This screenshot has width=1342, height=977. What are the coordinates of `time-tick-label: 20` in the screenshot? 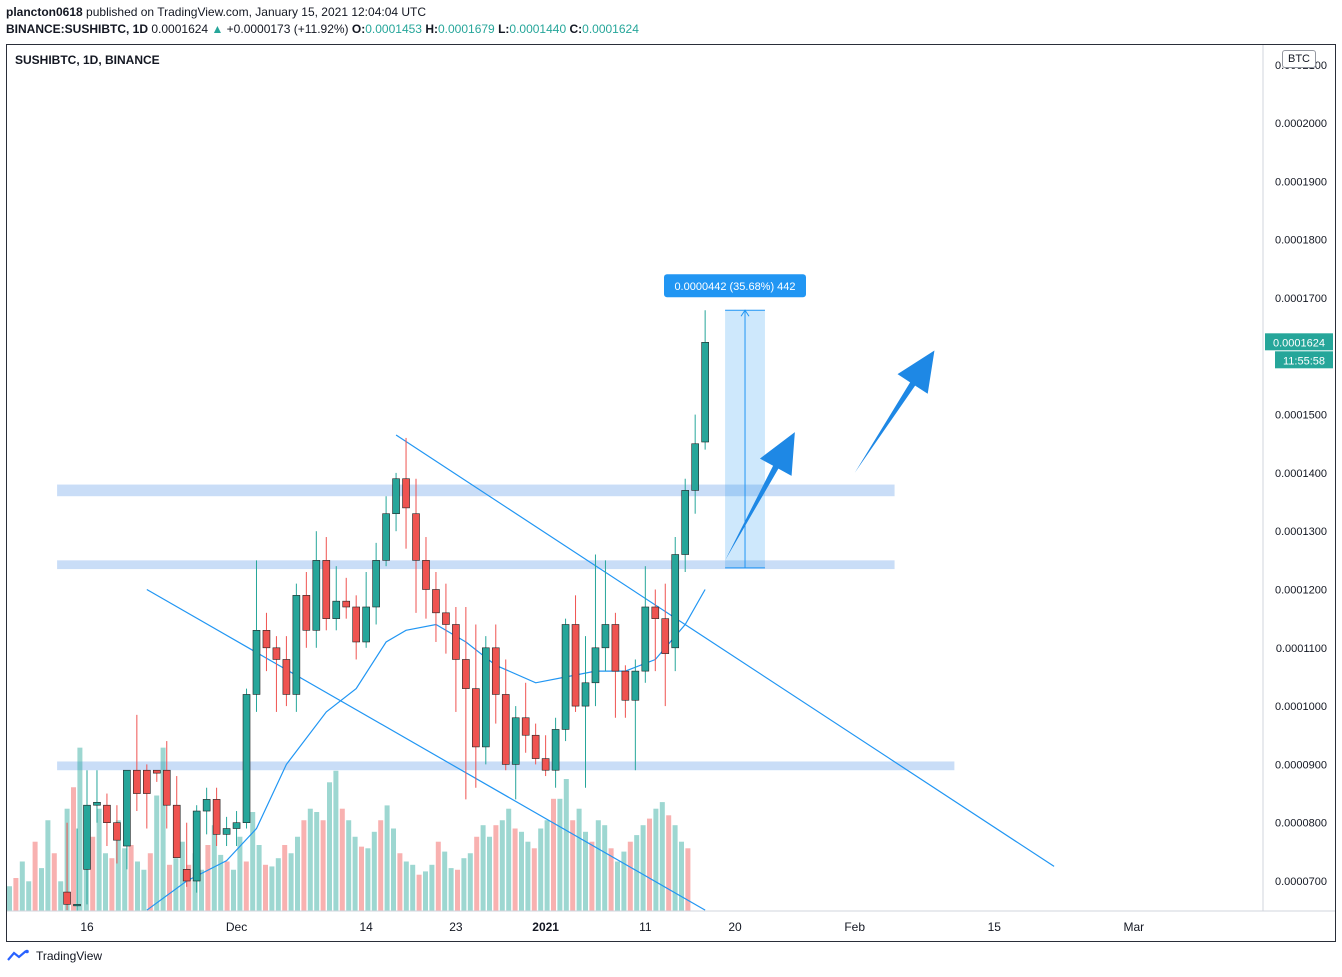 It's located at (735, 927).